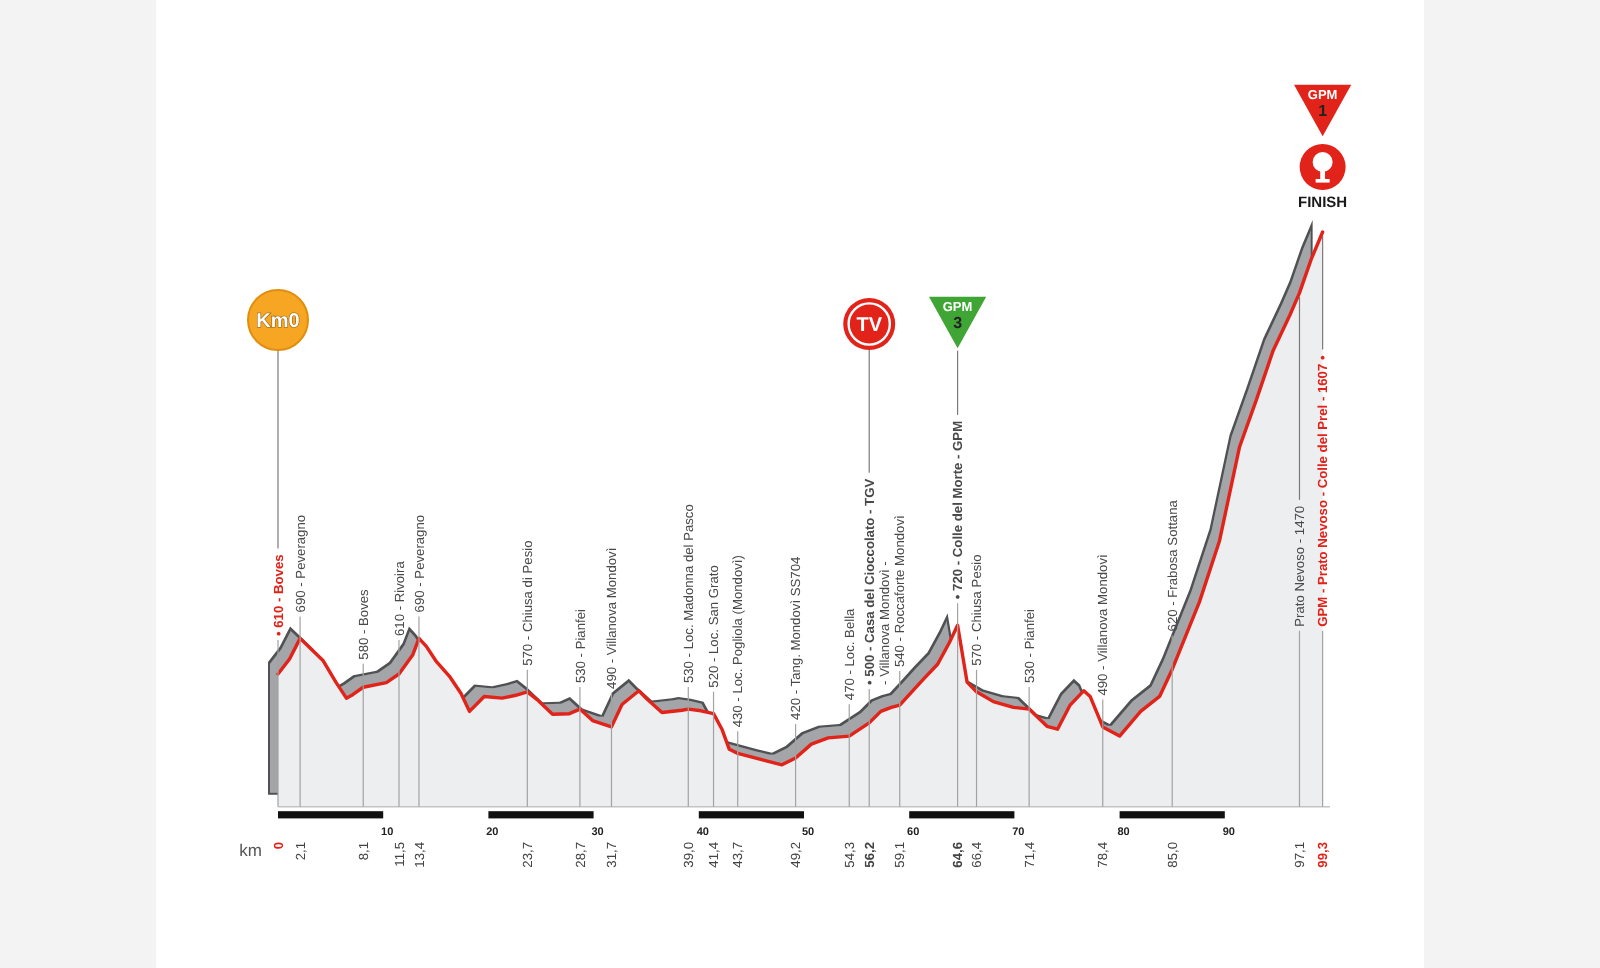  I want to click on ring-icon: TV, so click(869, 324).